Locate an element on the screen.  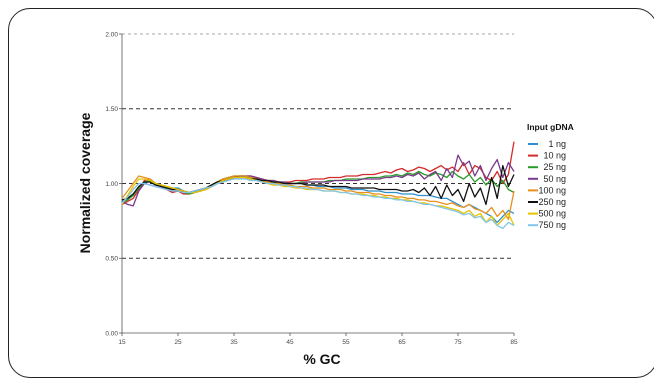
series-line-50ng is located at coordinates (318, 180).